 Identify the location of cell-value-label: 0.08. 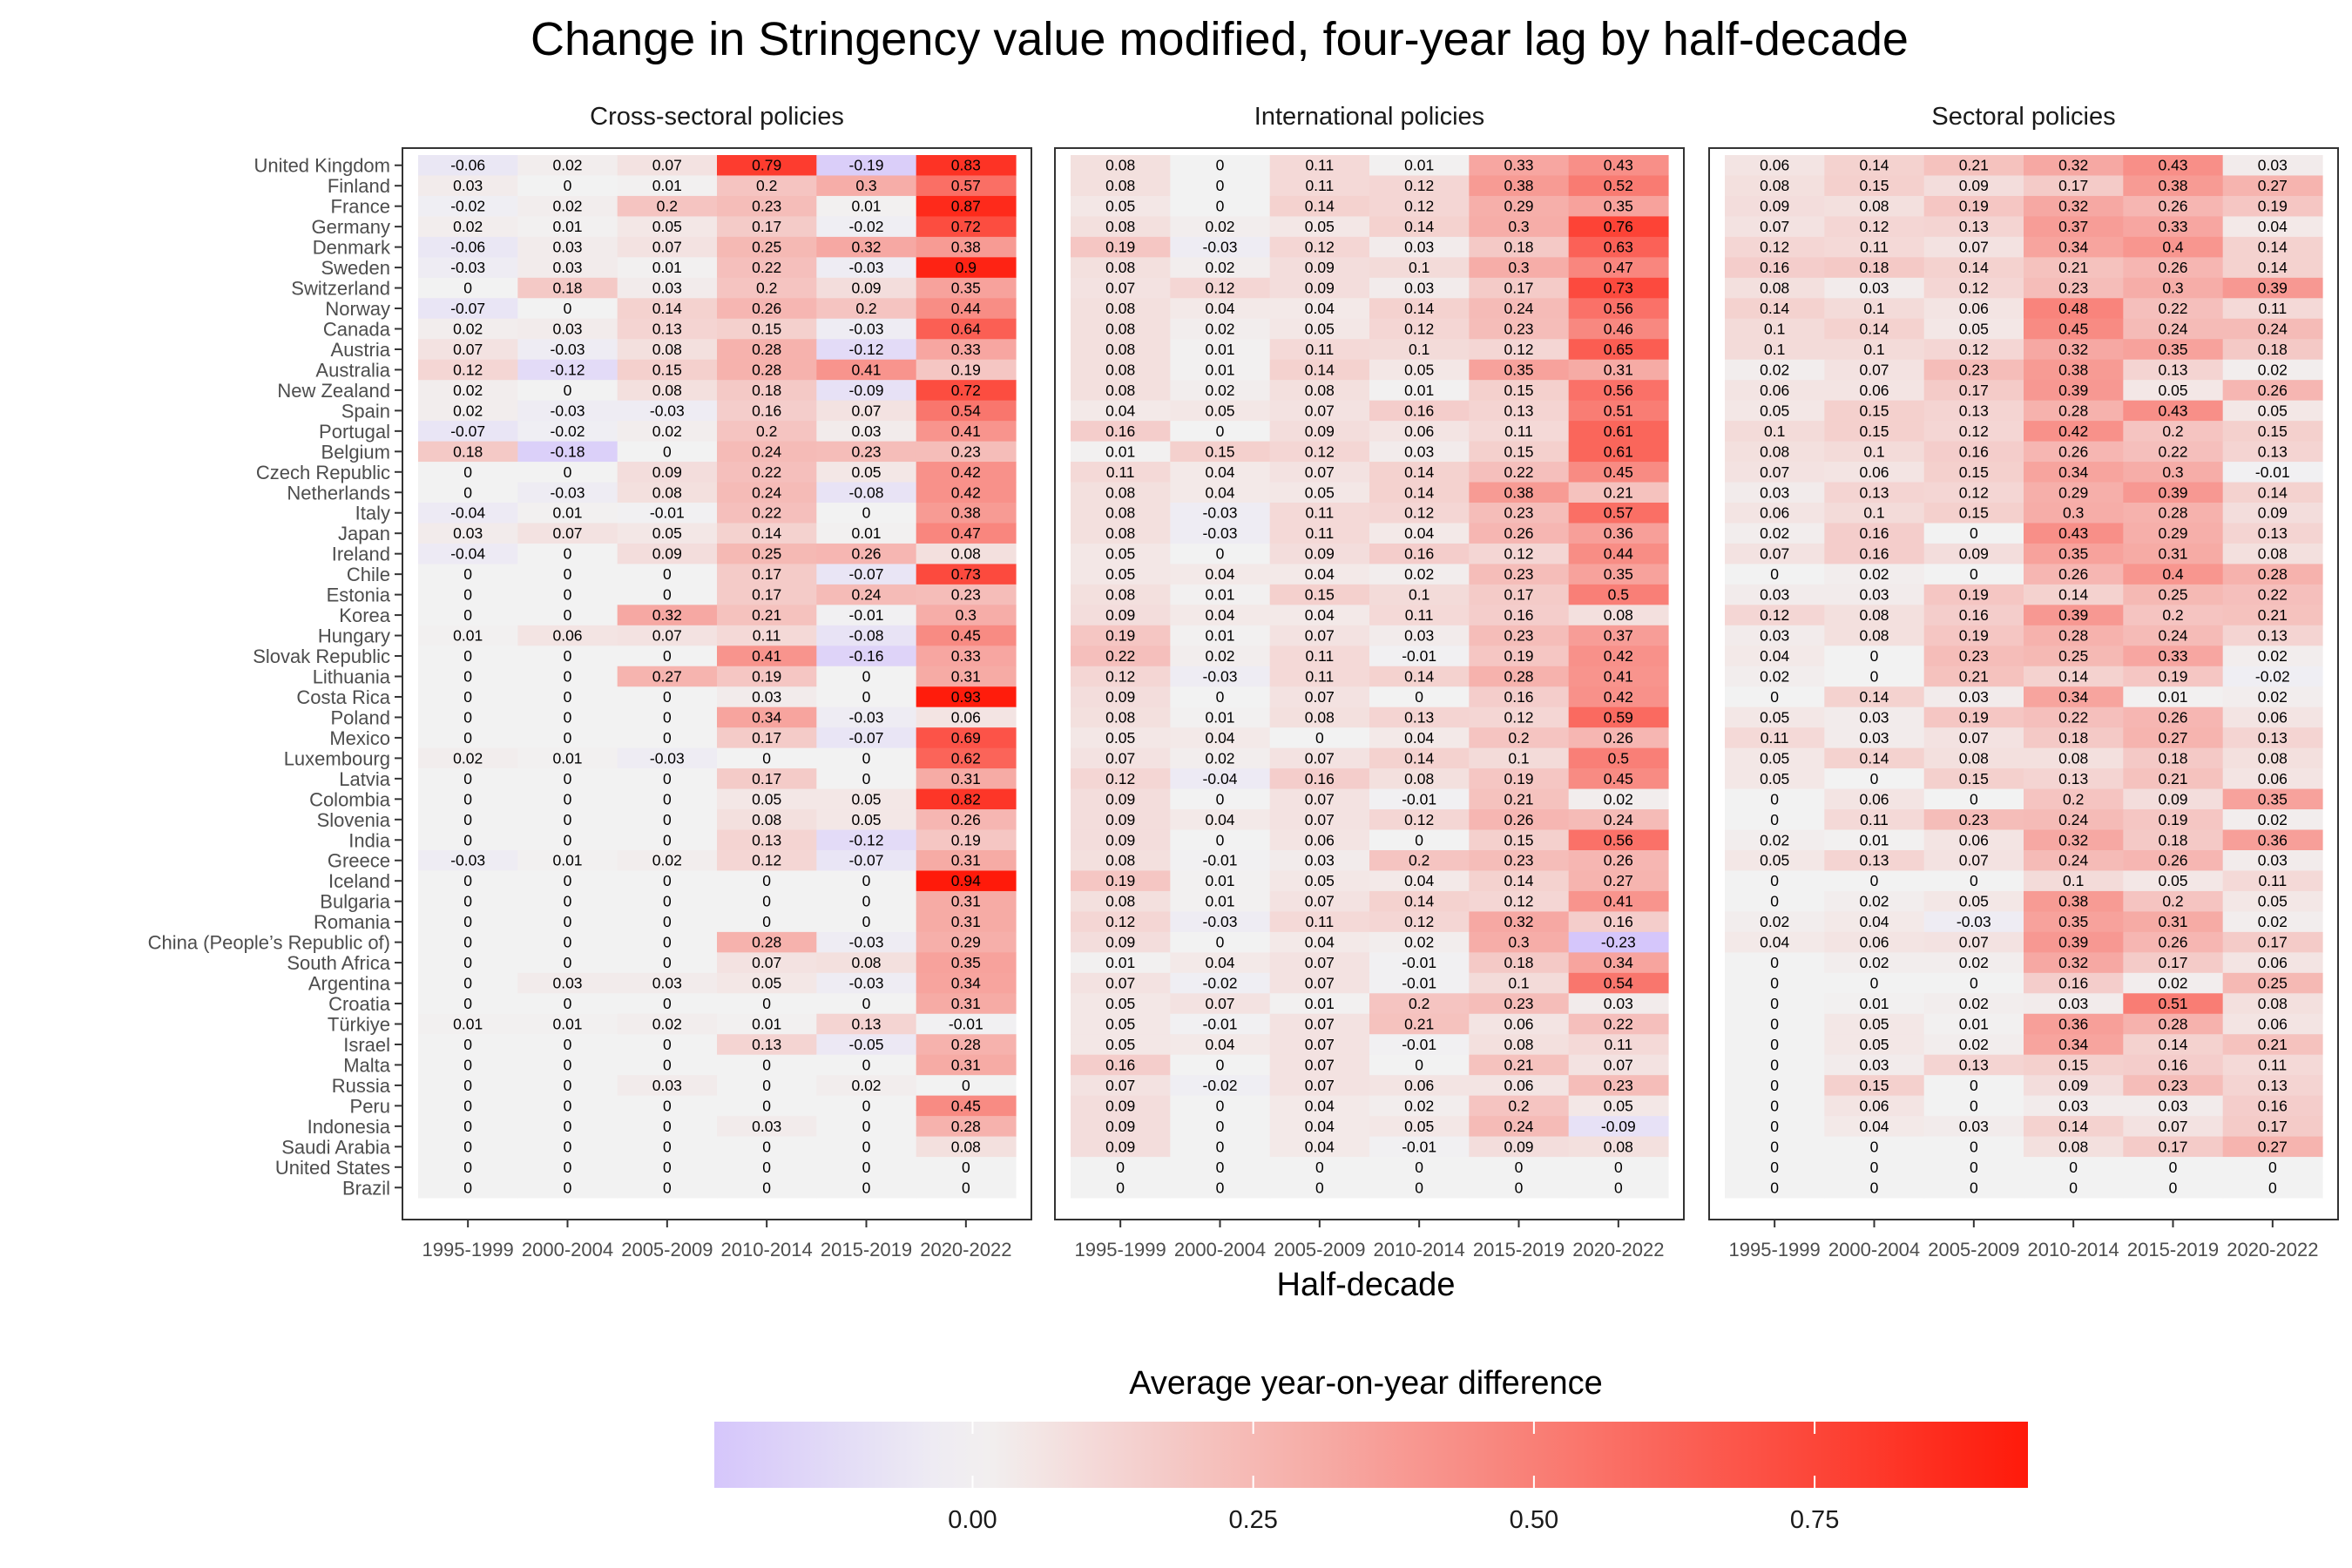
(1874, 615).